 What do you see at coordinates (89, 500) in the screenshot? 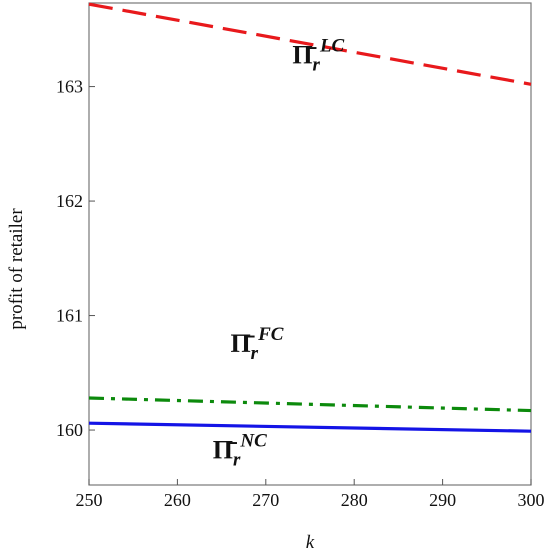
I see `x-tick-label: 250` at bounding box center [89, 500].